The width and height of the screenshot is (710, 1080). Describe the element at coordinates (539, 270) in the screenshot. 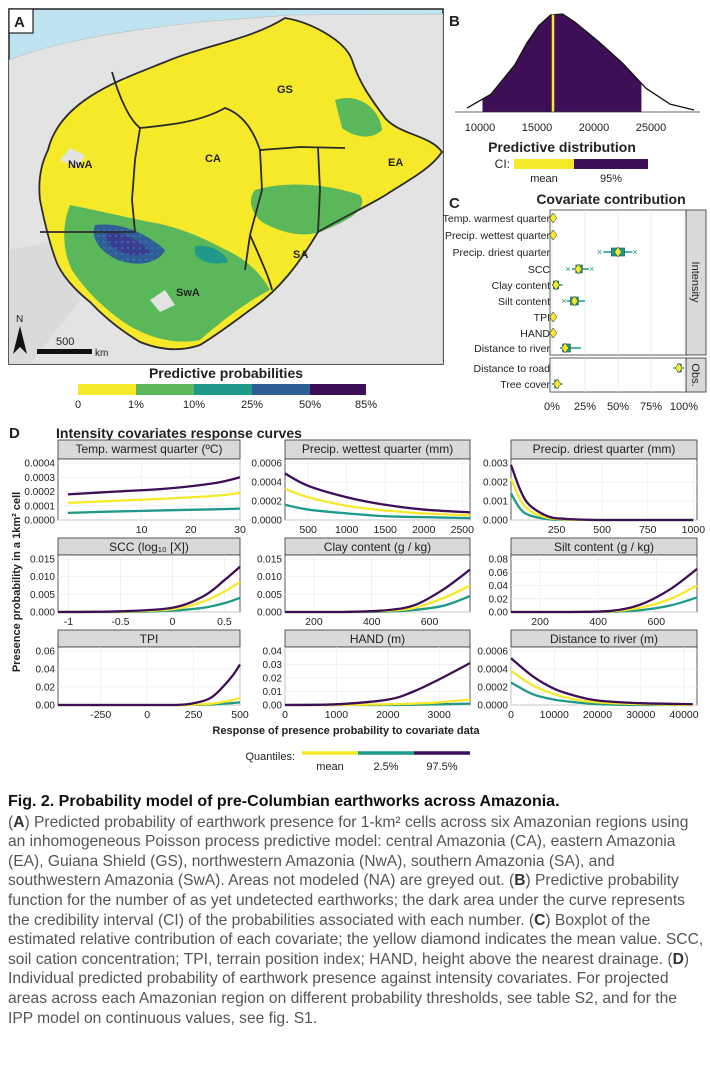

I see `covariate-label: SCC` at that location.